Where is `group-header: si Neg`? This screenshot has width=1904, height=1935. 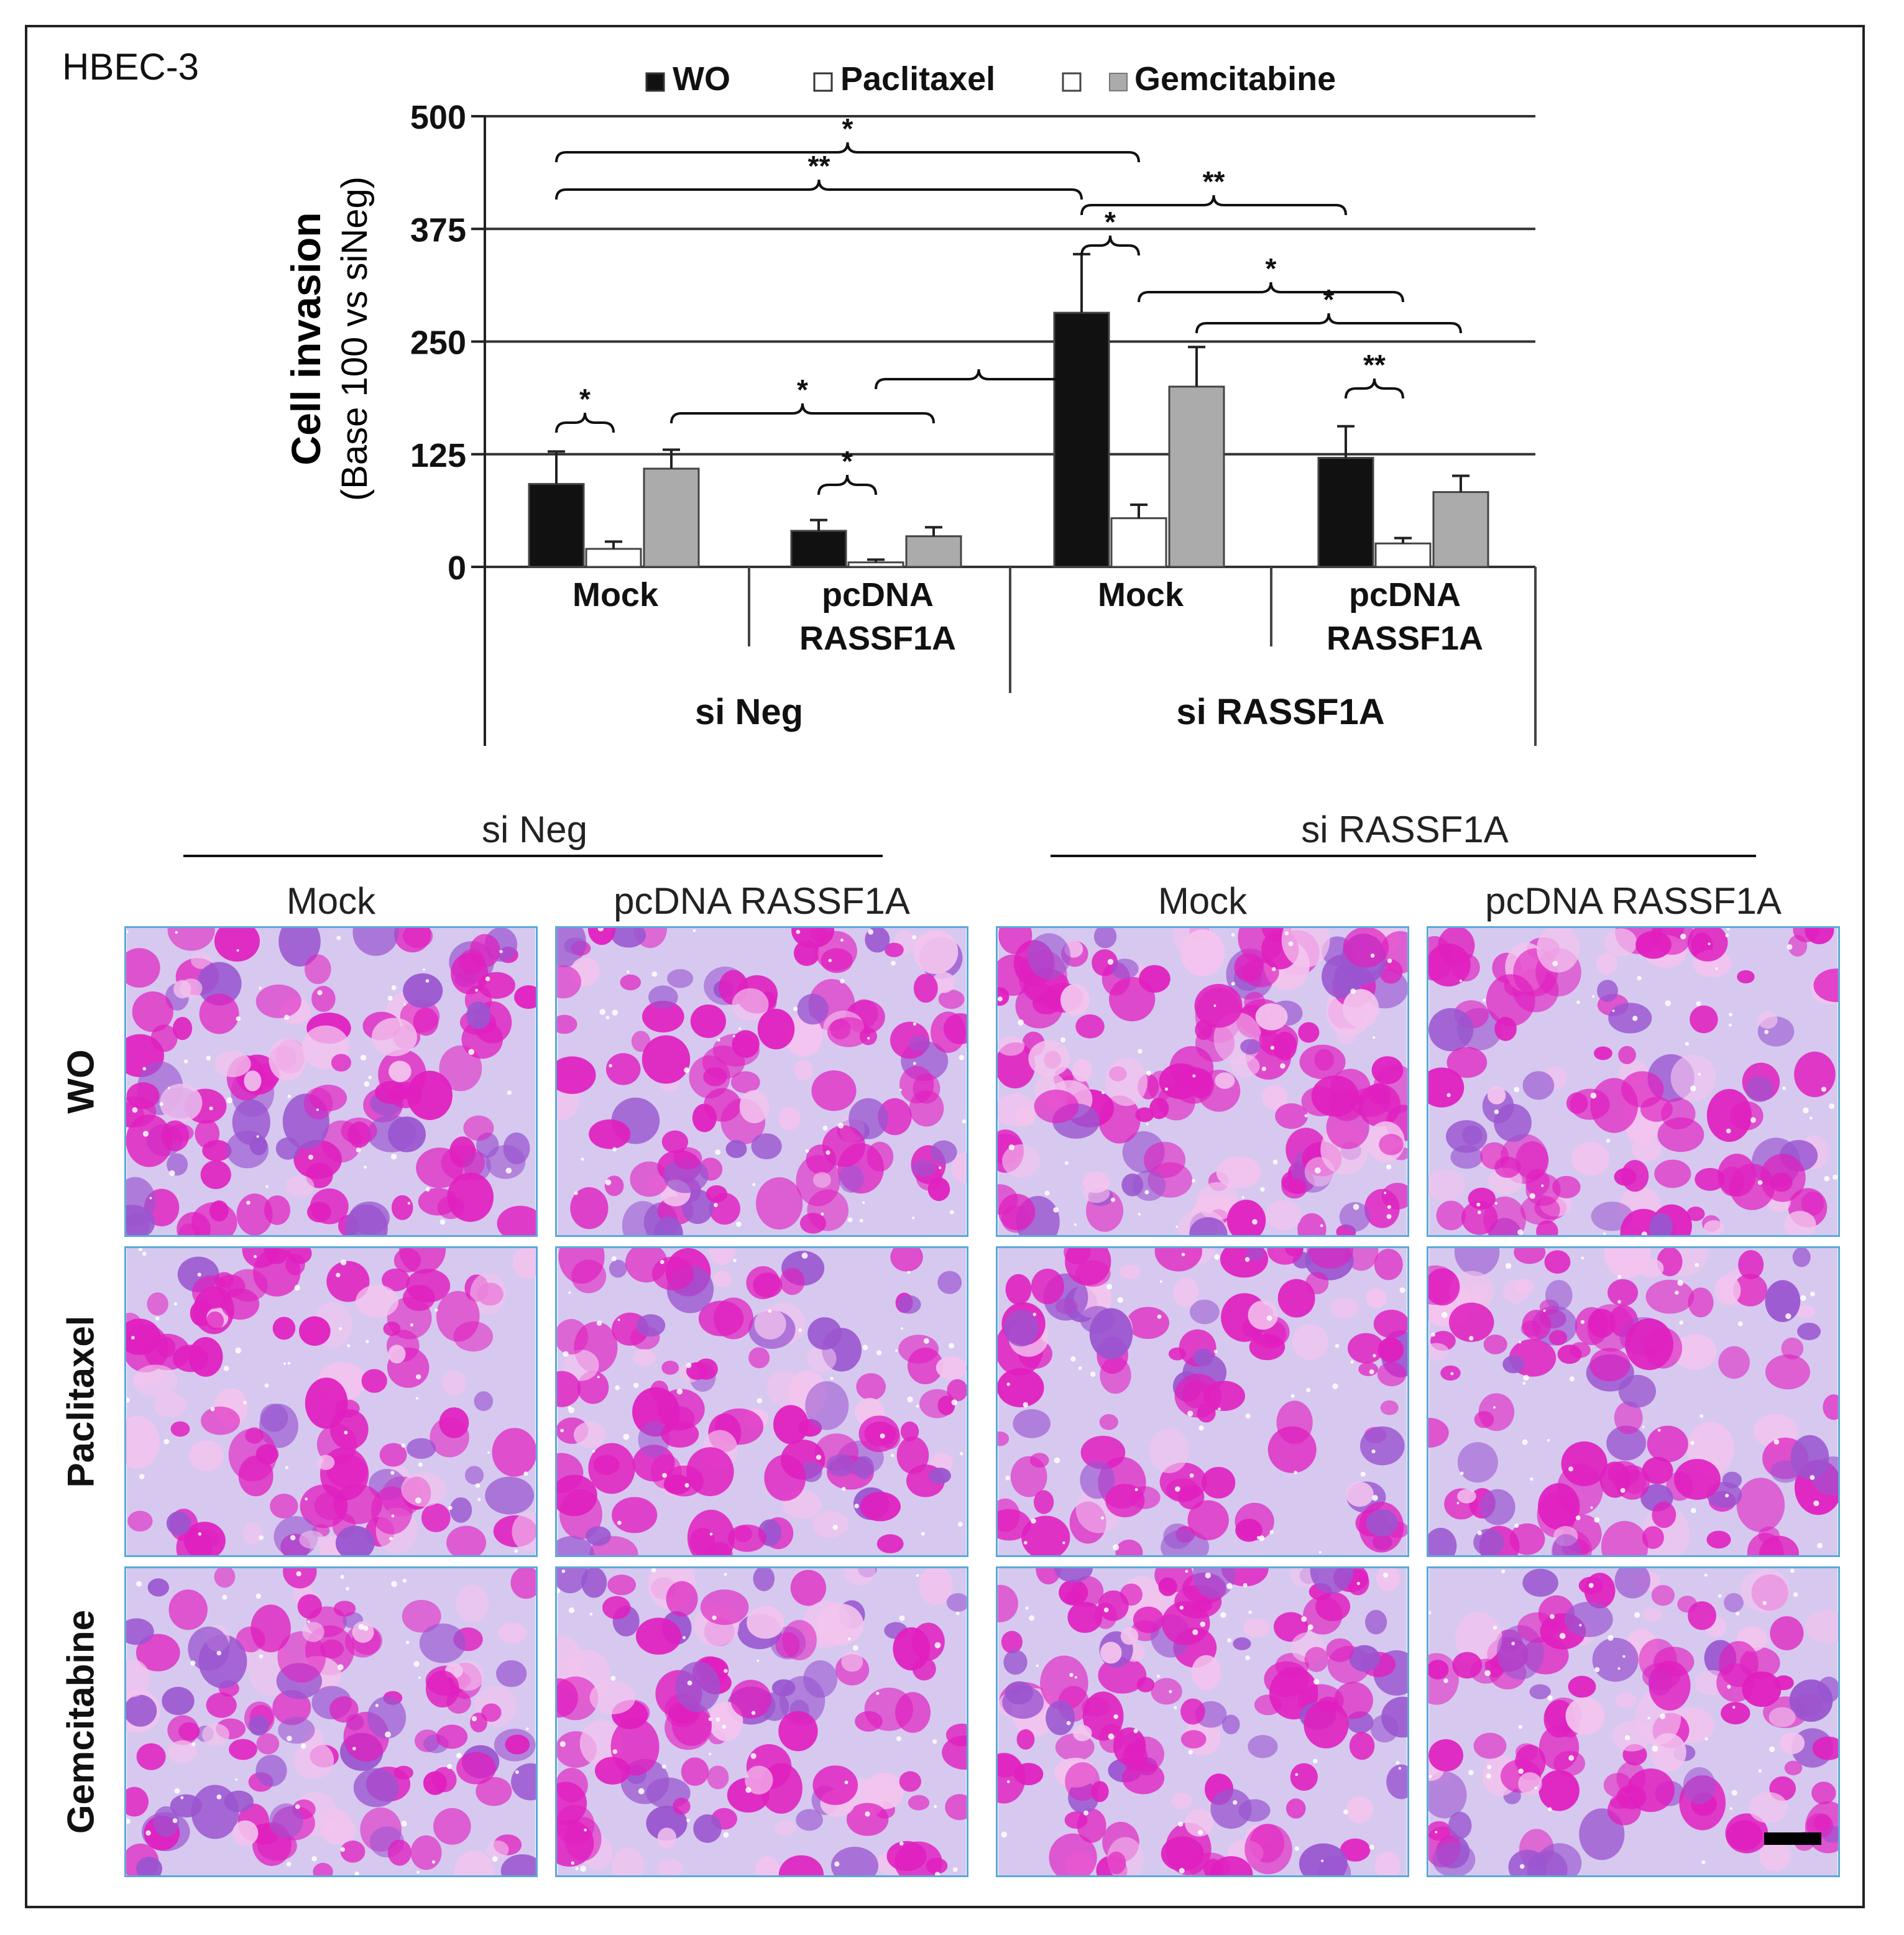 group-header: si Neg is located at coordinates (534, 829).